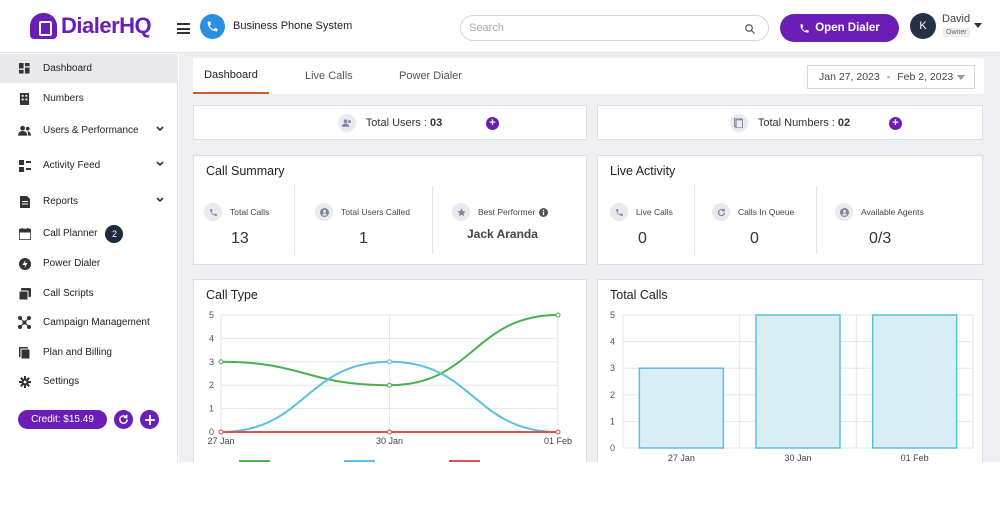 The image size is (1000, 527). I want to click on metric-value: 1, so click(363, 238).